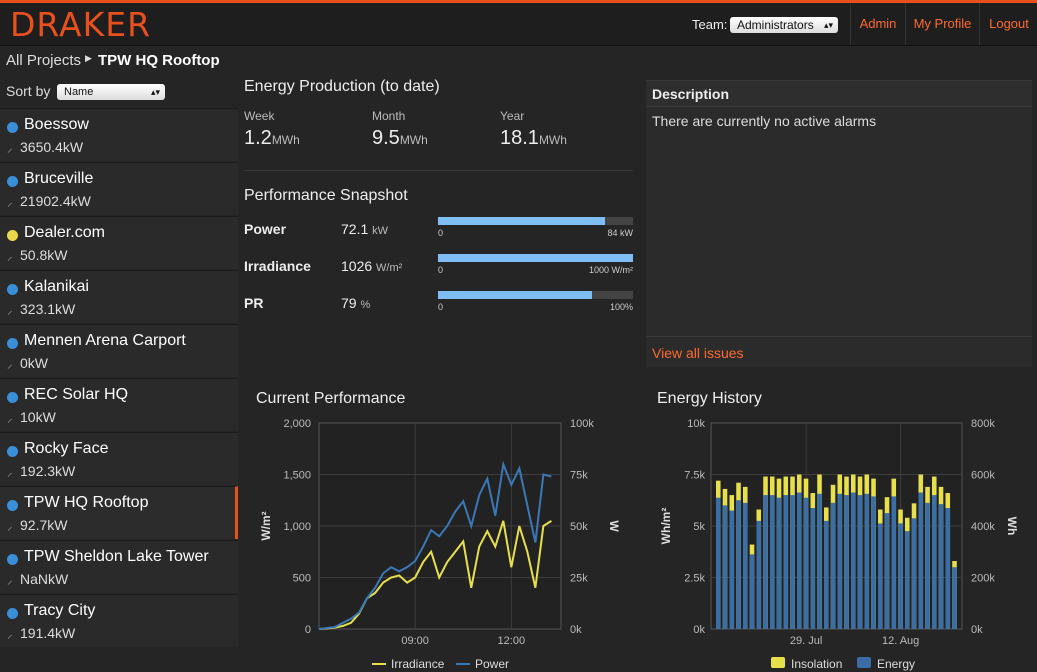 This screenshot has height=672, width=1037. What do you see at coordinates (55, 201) in the screenshot?
I see `site-power: 21902.4kW` at bounding box center [55, 201].